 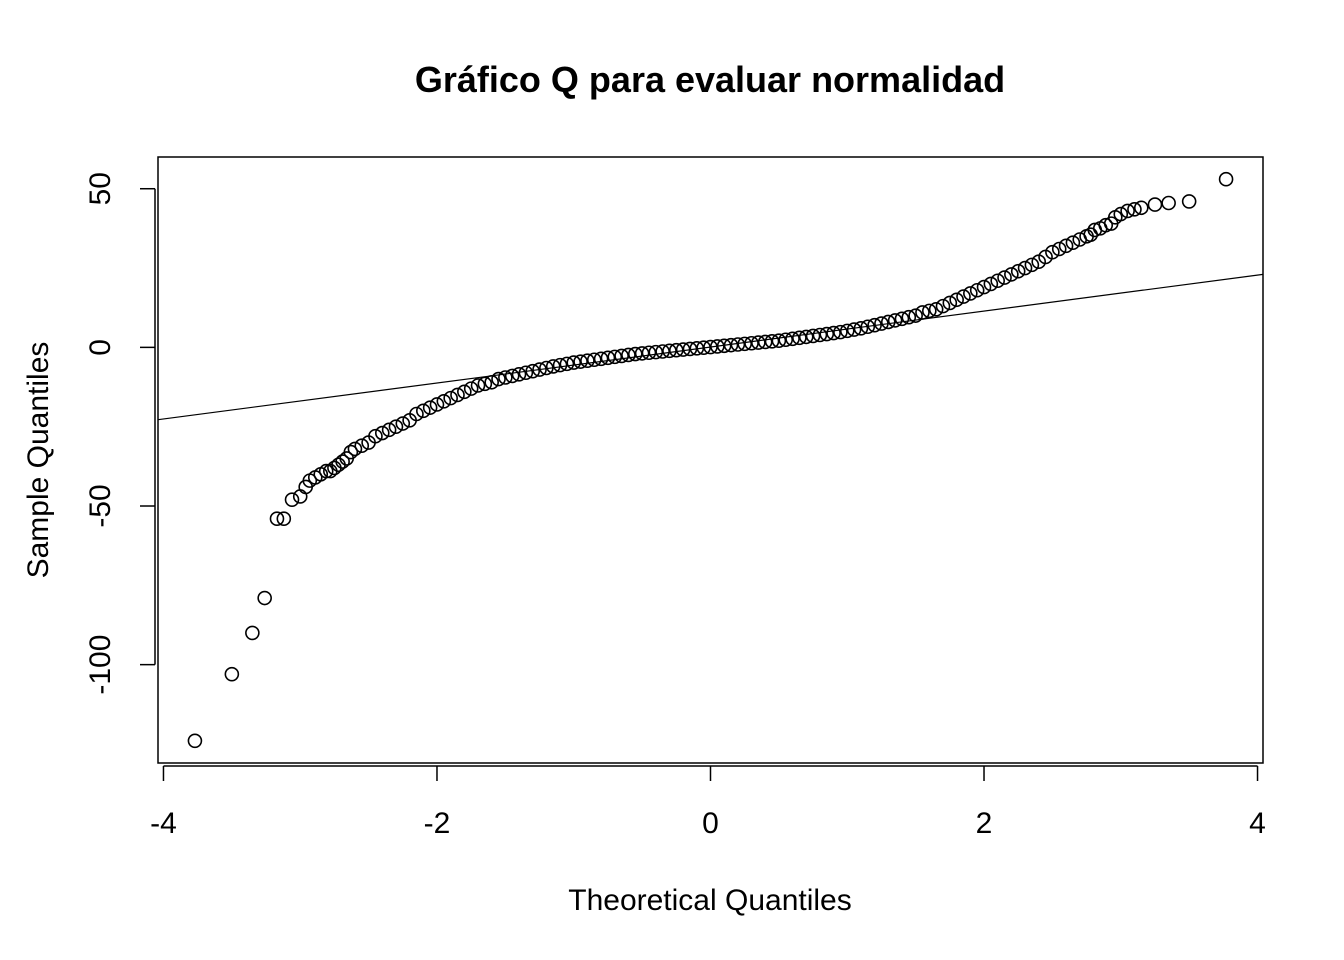 I want to click on y-tick-label: -100, so click(x=100, y=665).